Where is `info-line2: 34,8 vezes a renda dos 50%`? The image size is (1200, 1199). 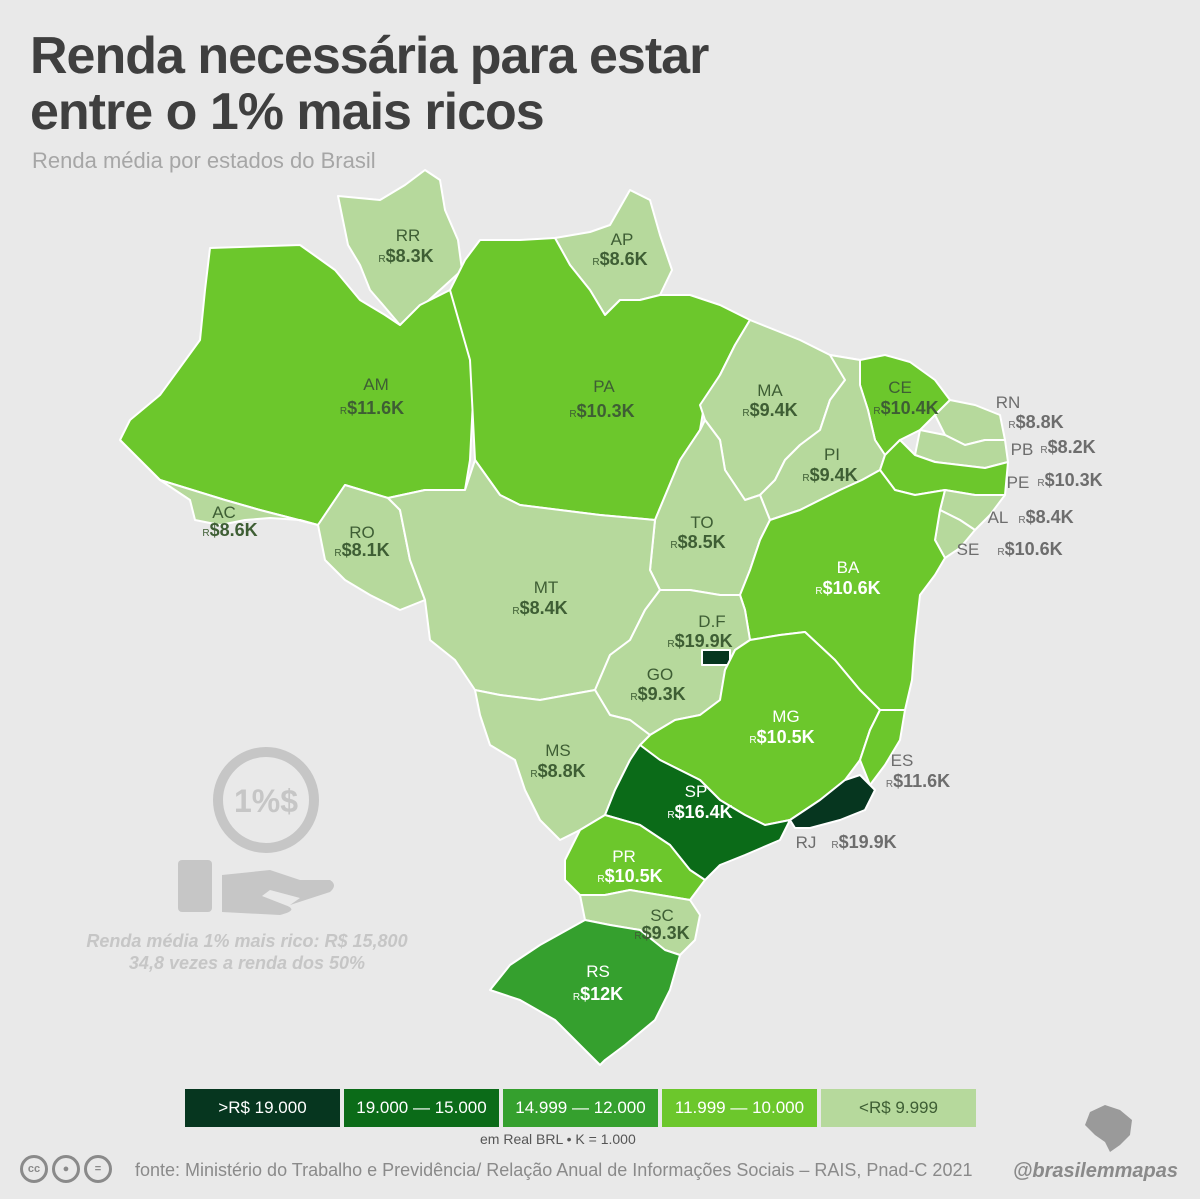 info-line2: 34,8 vezes a renda dos 50% is located at coordinates (247, 963).